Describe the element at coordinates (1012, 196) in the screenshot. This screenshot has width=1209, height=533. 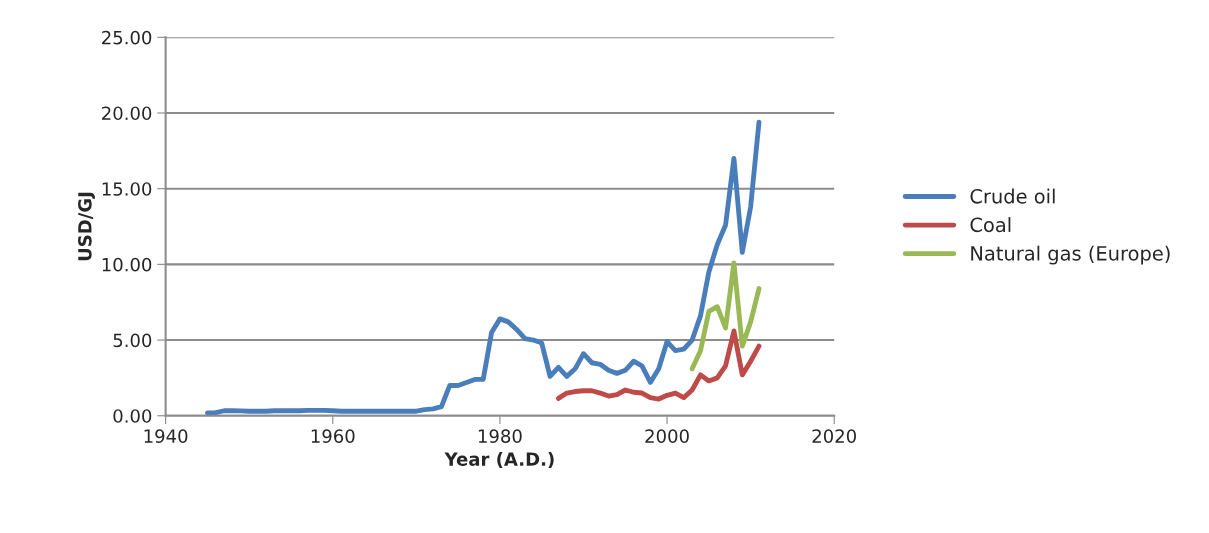
I see `legend-label: Crude oil` at that location.